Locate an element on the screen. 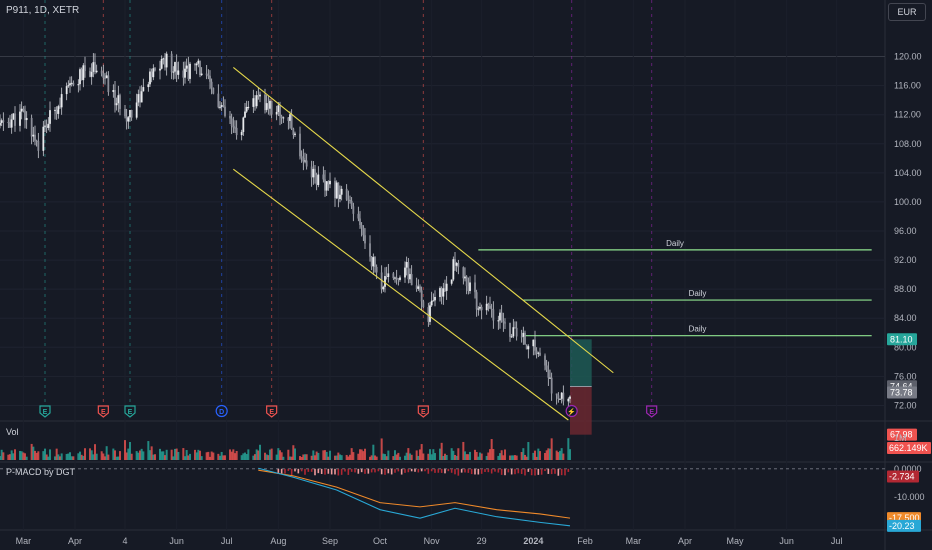 Image resolution: width=932 pixels, height=550 pixels. y-tick-label: 92.00 is located at coordinates (905, 260).